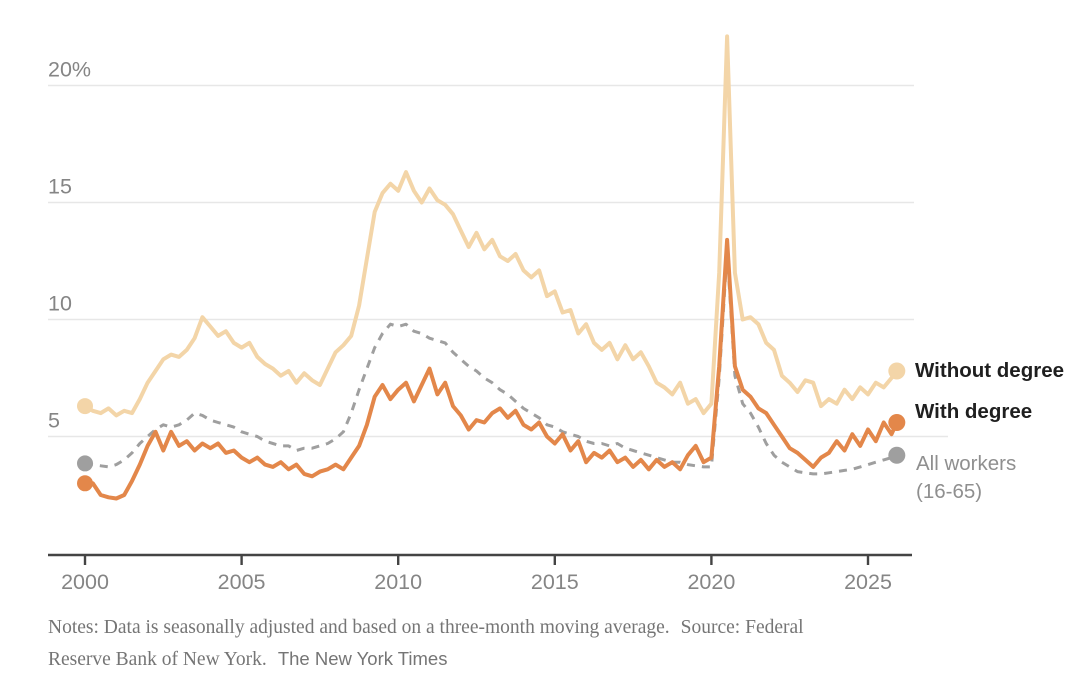 This screenshot has width=1080, height=690. What do you see at coordinates (897, 371) in the screenshot?
I see `series-end-dot-without-degree` at bounding box center [897, 371].